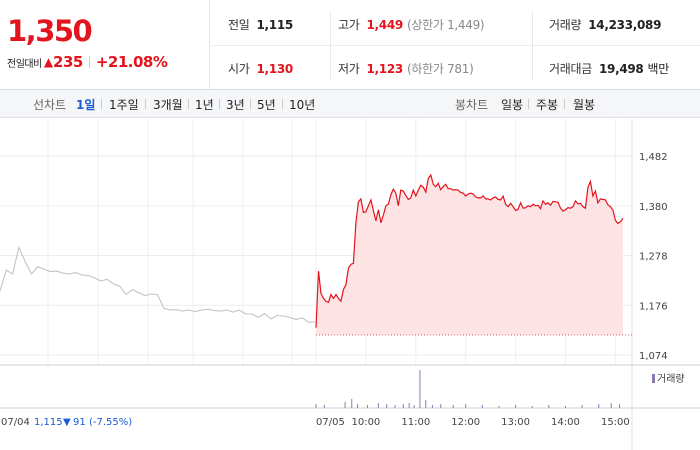  Describe the element at coordinates (512, 105) in the screenshot. I see `tab-candle-daily: 일봉` at that location.